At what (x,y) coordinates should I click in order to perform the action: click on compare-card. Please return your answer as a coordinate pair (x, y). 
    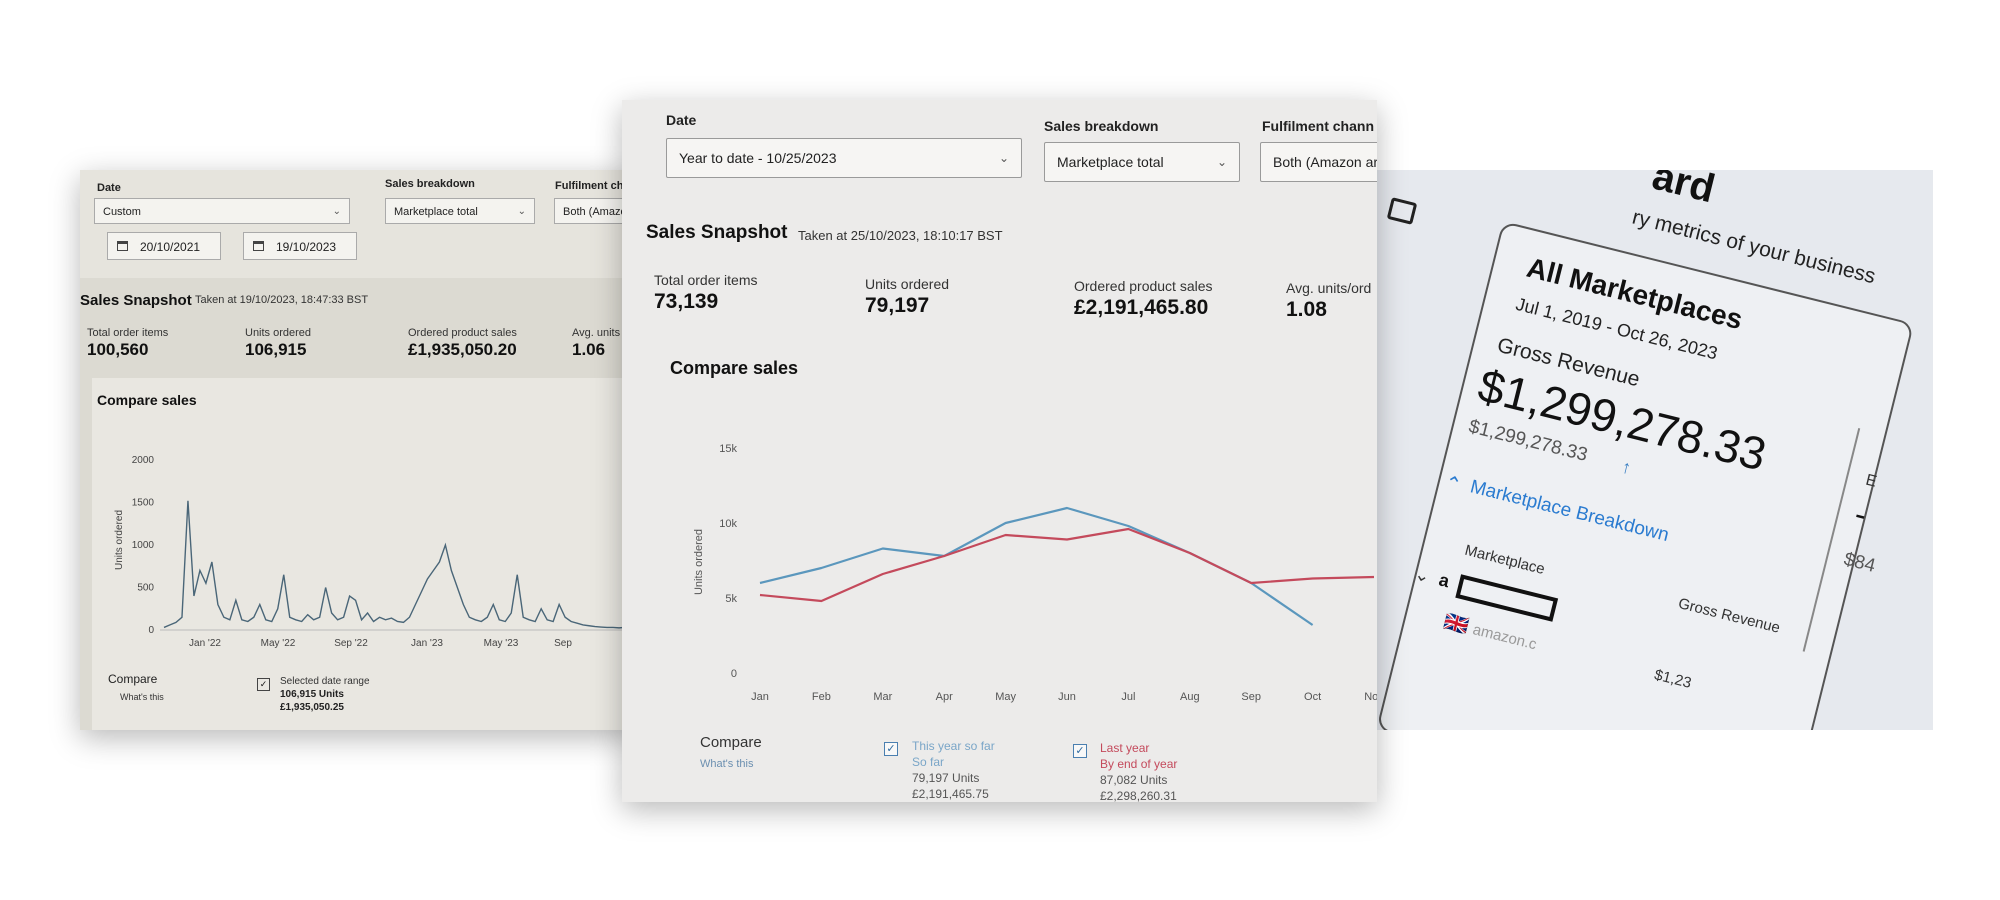
    Looking at the image, I should click on (366, 554).